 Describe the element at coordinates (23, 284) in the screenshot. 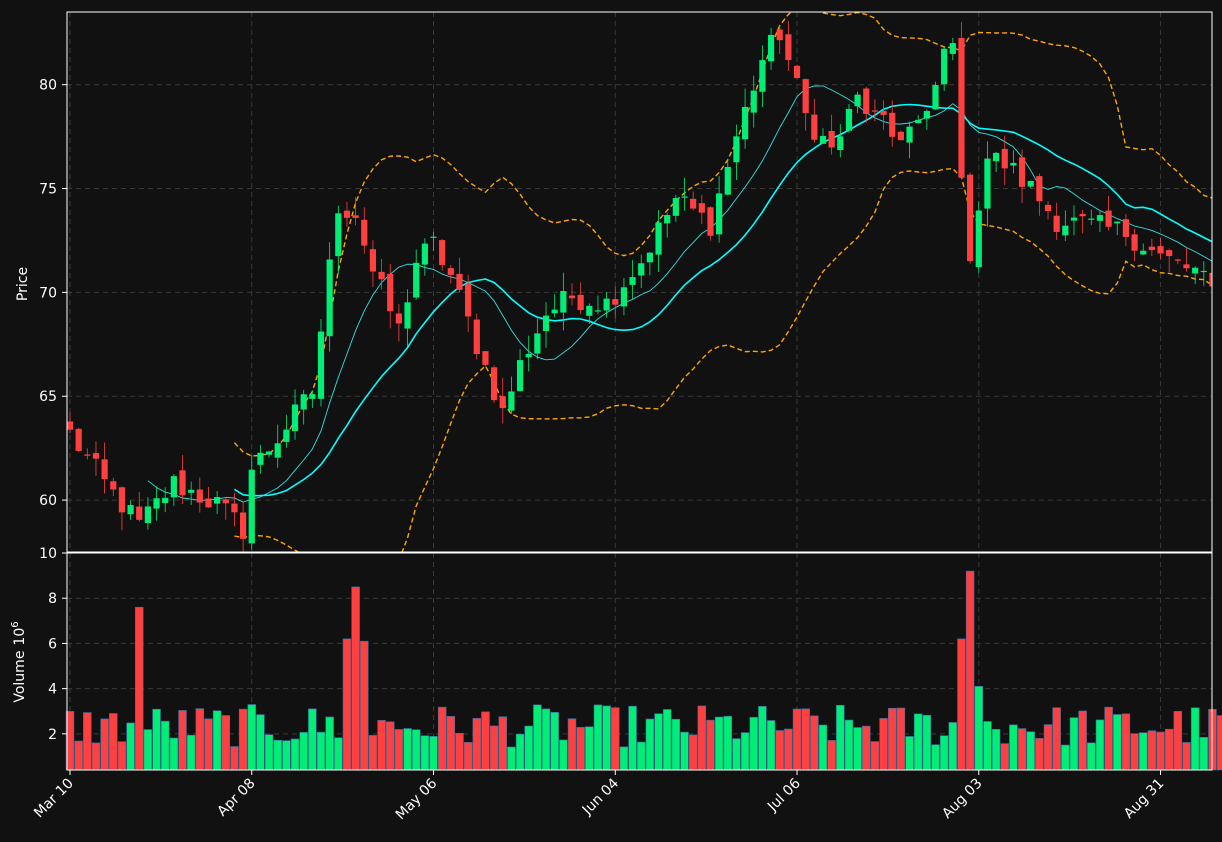

I see `price-axis-label: Price` at that location.